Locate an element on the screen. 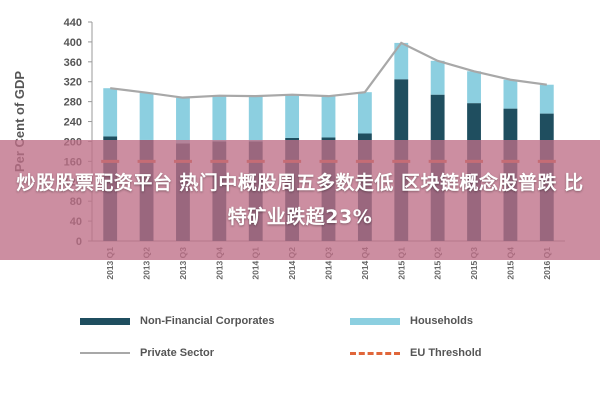 The image size is (600, 400). legend-line-eu-threshold is located at coordinates (375, 353).